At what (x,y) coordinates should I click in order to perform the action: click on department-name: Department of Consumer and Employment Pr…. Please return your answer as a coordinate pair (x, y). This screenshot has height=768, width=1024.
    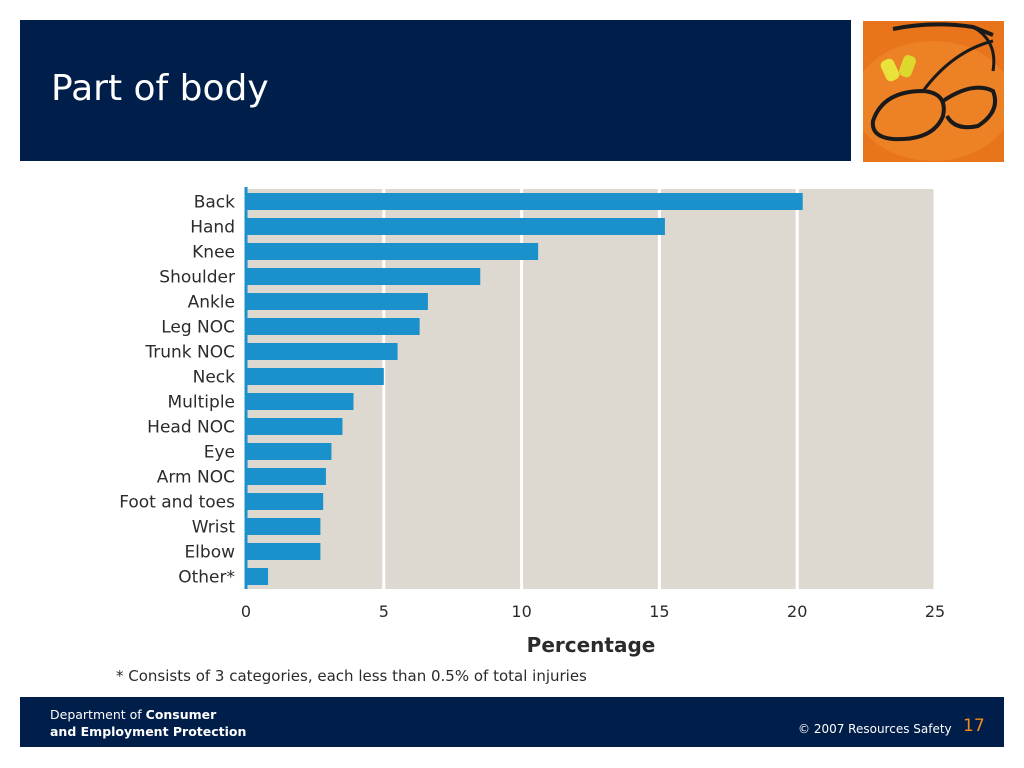
    Looking at the image, I should click on (148, 723).